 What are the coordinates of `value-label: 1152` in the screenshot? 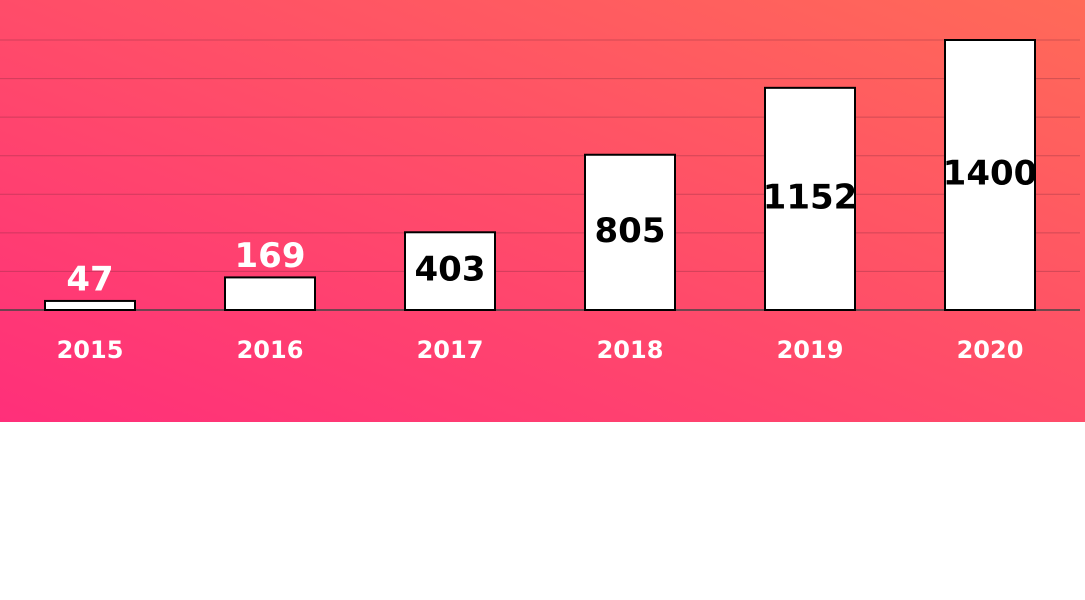 It's located at (810, 197).